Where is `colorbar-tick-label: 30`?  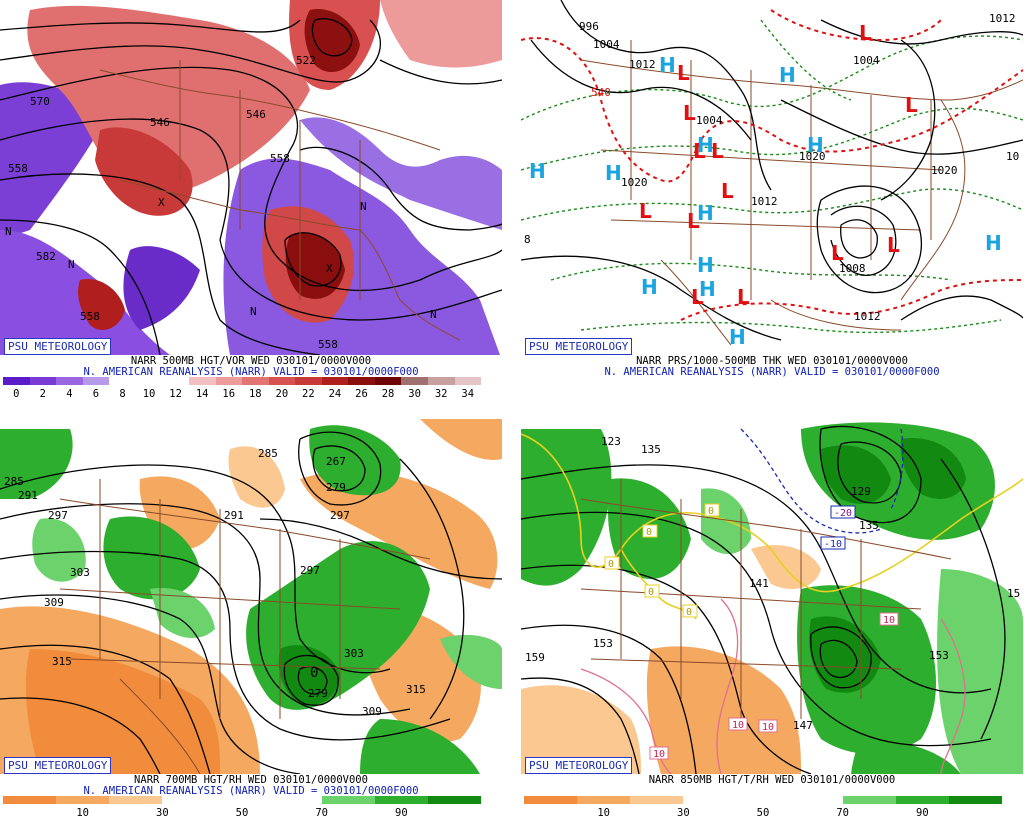
colorbar-tick-label: 30 is located at coordinates (162, 813).